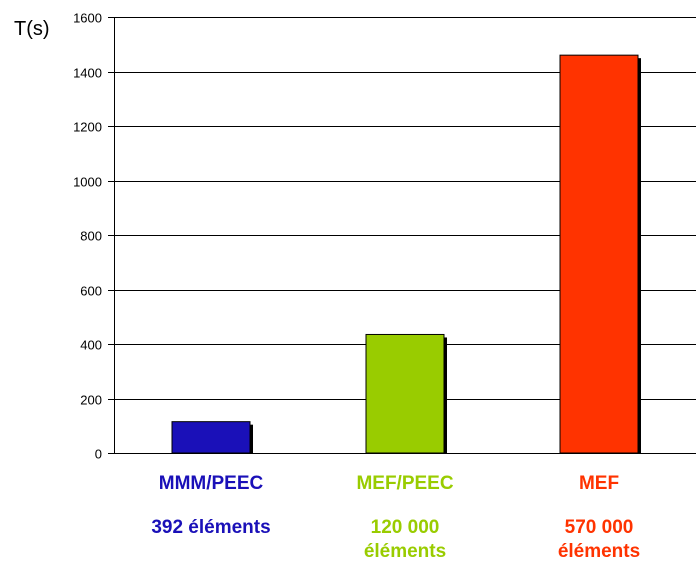 Image resolution: width=699 pixels, height=570 pixels. What do you see at coordinates (32, 29) in the screenshot?
I see `y-axis-label: T(s)` at bounding box center [32, 29].